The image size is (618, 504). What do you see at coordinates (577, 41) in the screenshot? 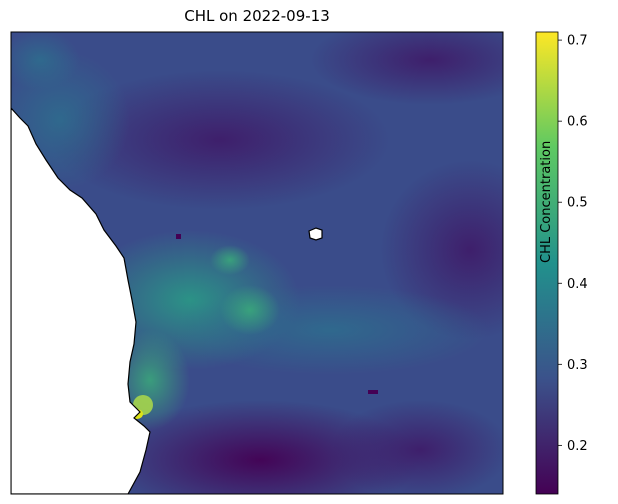
I see `colorbar-tick-label: 0.7` at bounding box center [577, 41].